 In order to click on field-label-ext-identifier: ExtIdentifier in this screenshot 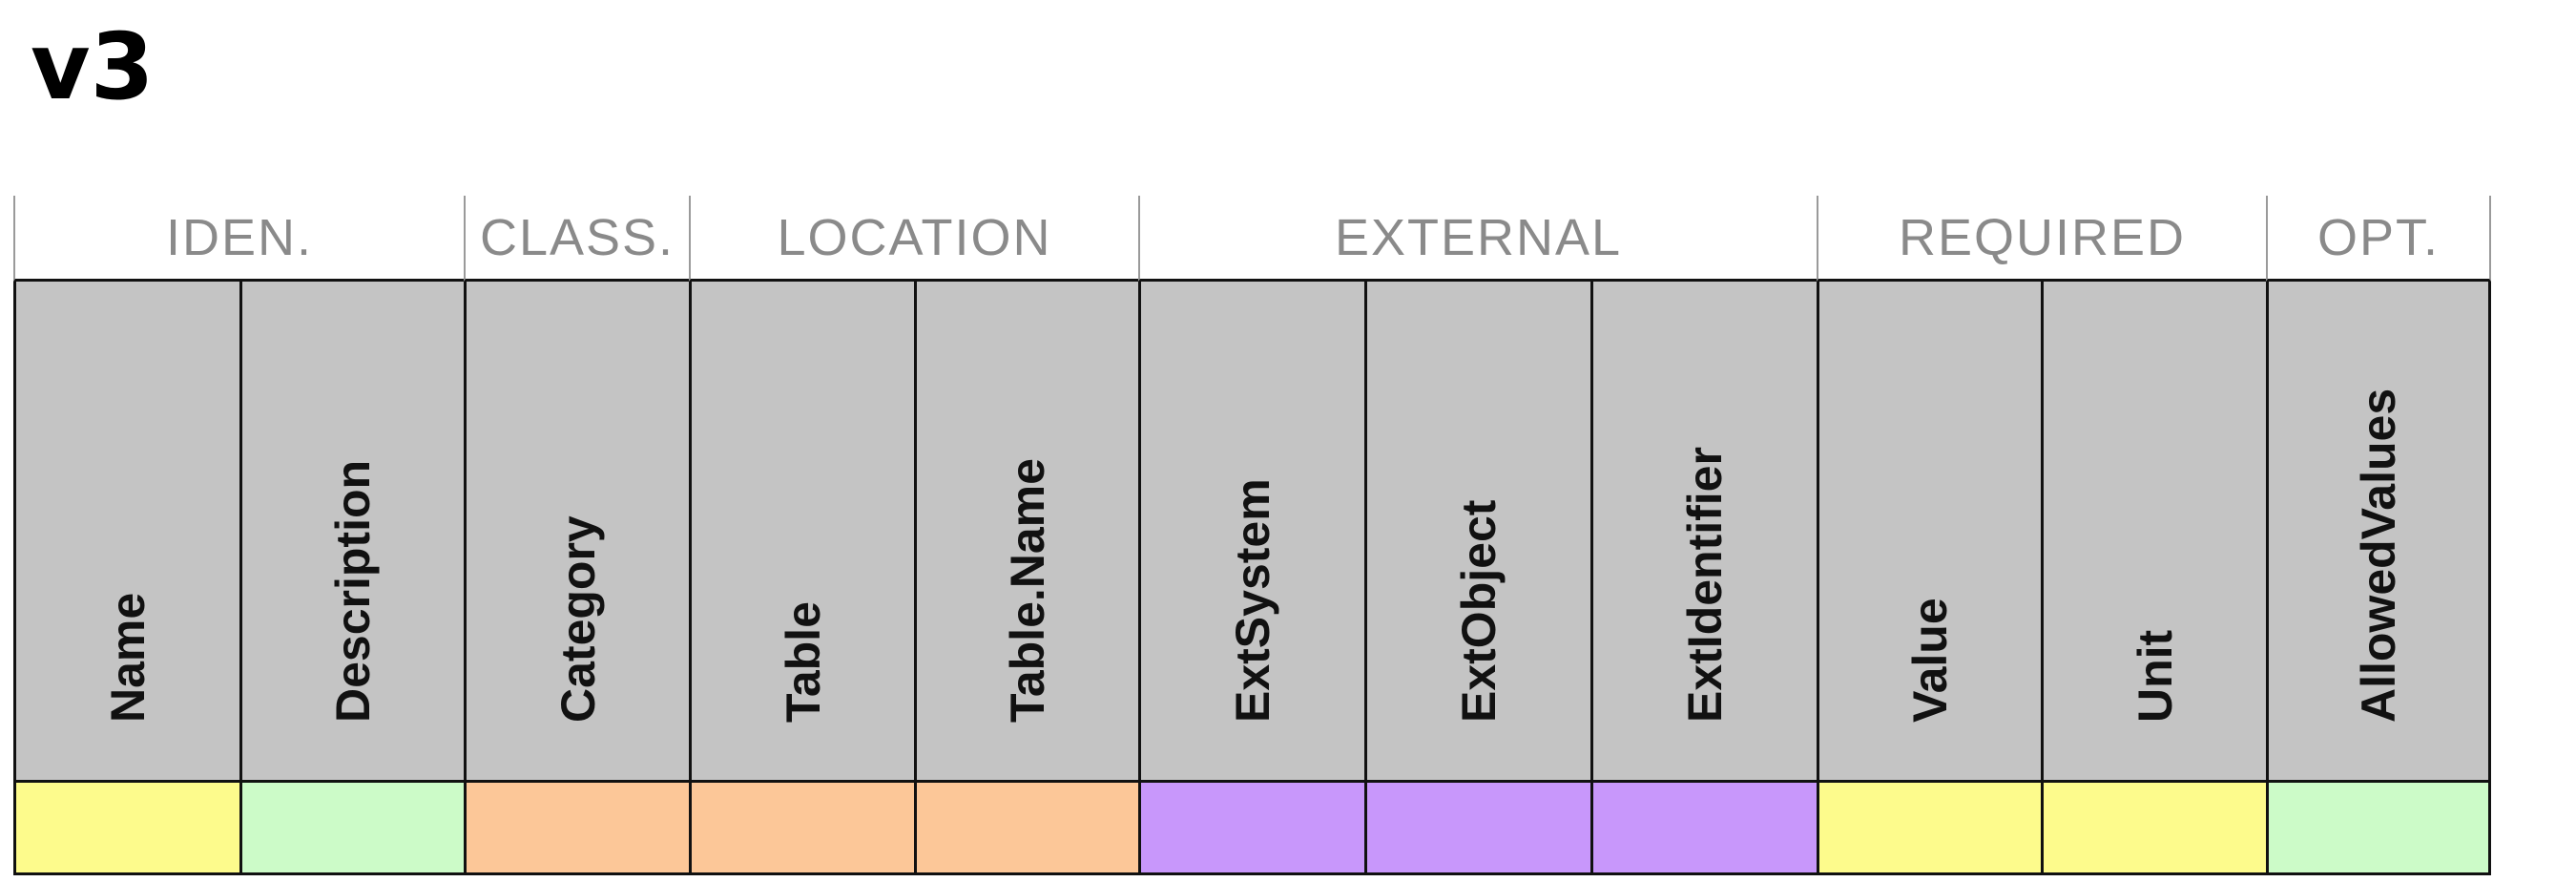, I will do `click(1705, 585)`.